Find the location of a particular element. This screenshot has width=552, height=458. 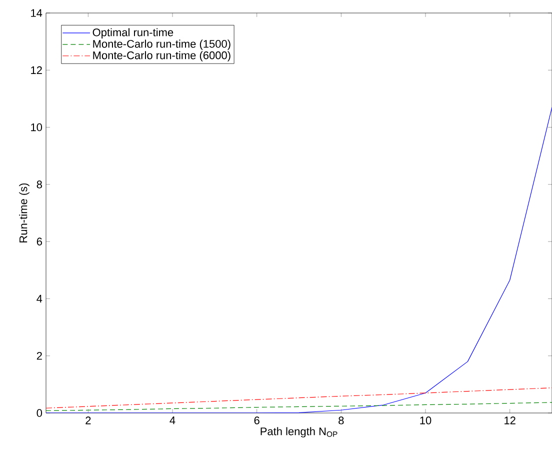

x-tick-label: 4 is located at coordinates (173, 420).